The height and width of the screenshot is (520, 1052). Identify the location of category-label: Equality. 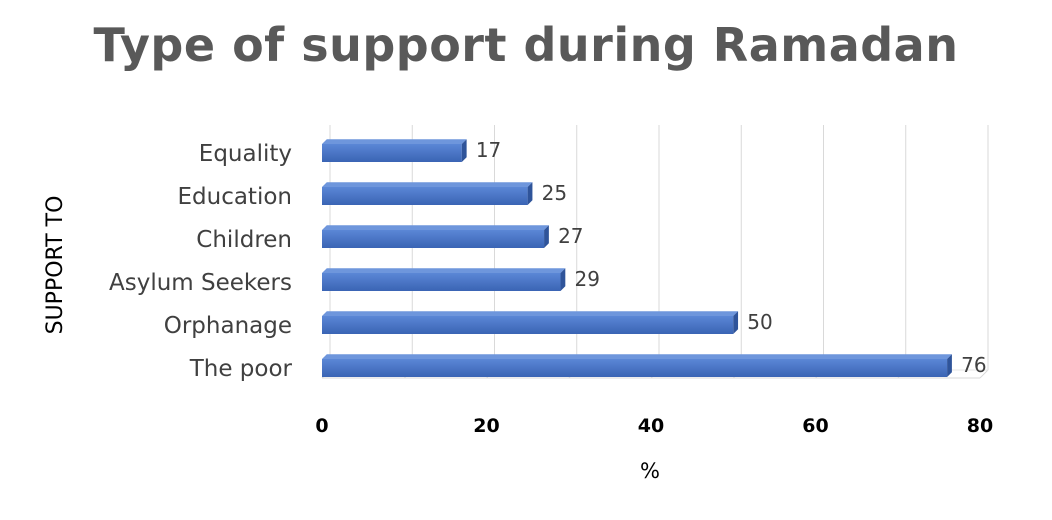
(245, 154).